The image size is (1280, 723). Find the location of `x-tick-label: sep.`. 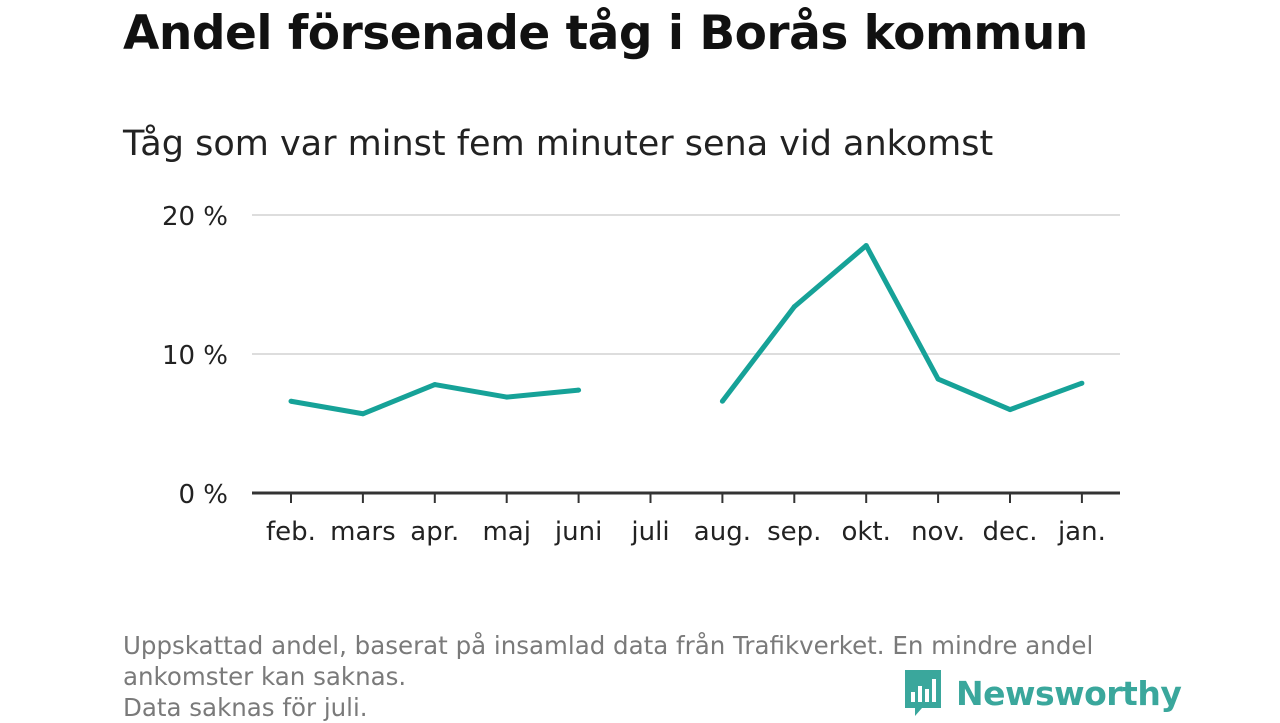

x-tick-label: sep. is located at coordinates (794, 532).